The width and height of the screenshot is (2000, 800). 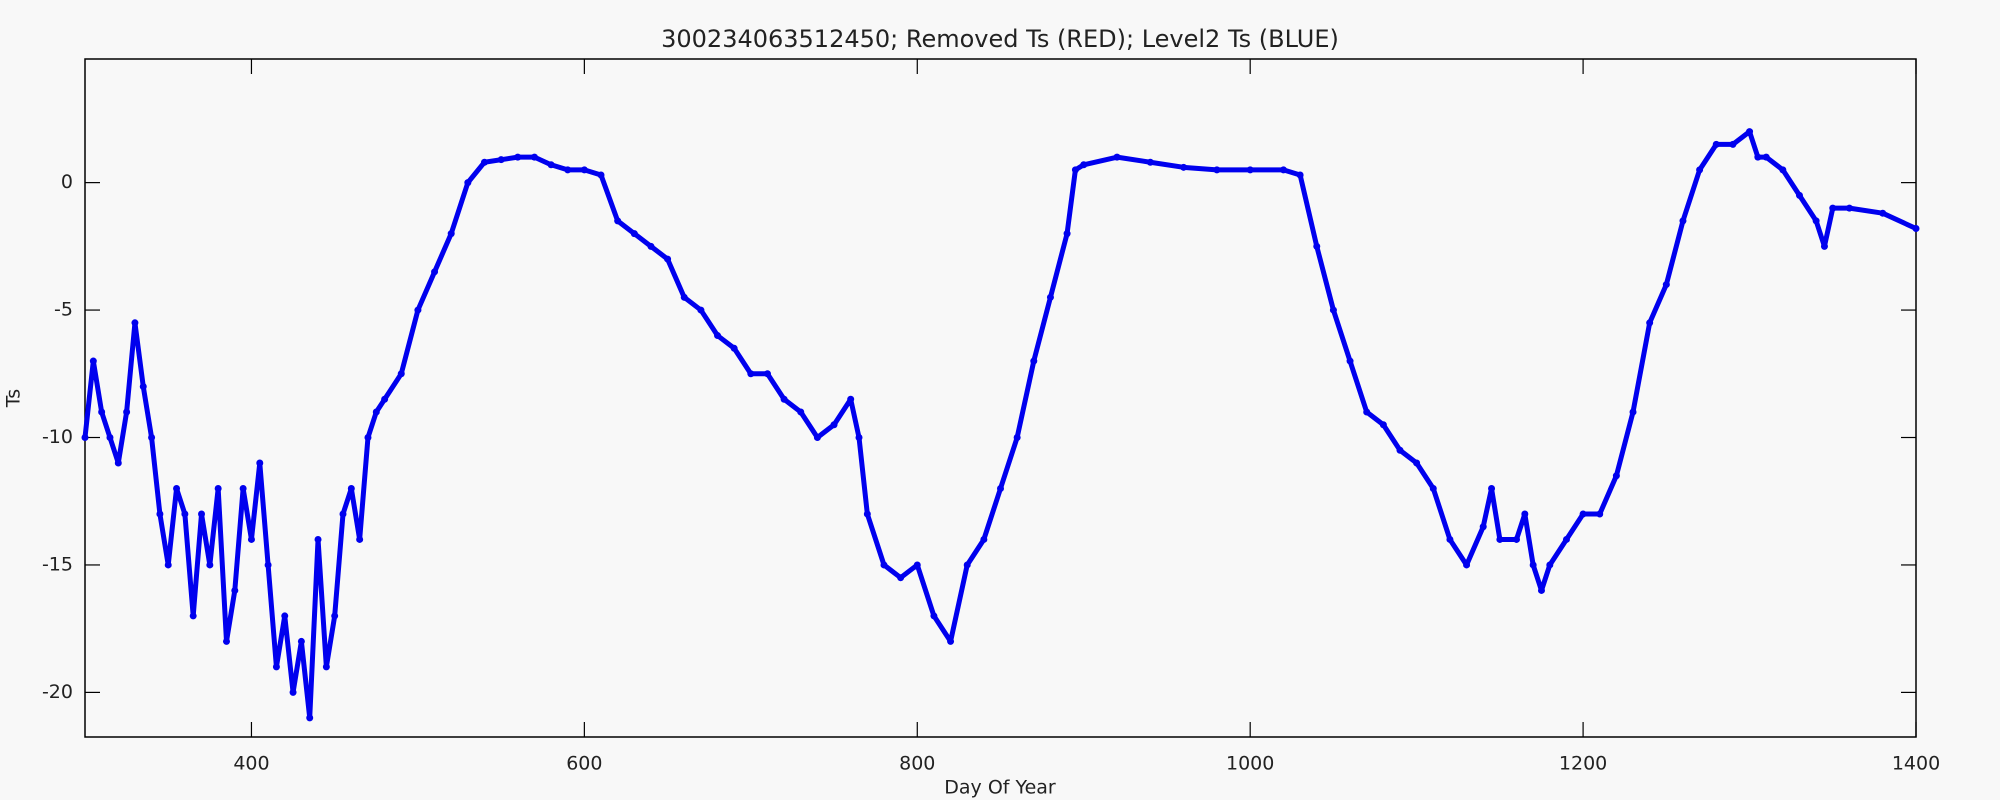 I want to click on y-tick-label: -15, so click(x=57, y=564).